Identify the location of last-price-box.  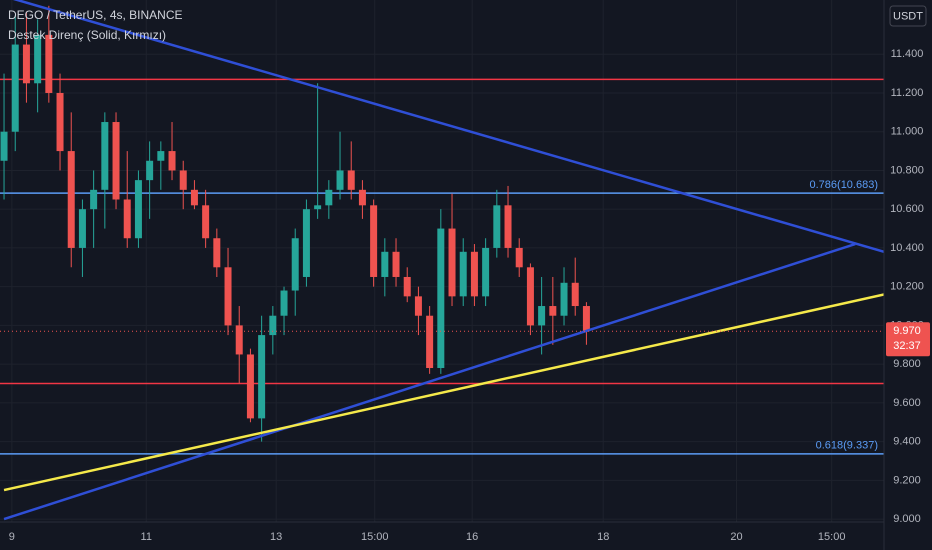
(908, 339).